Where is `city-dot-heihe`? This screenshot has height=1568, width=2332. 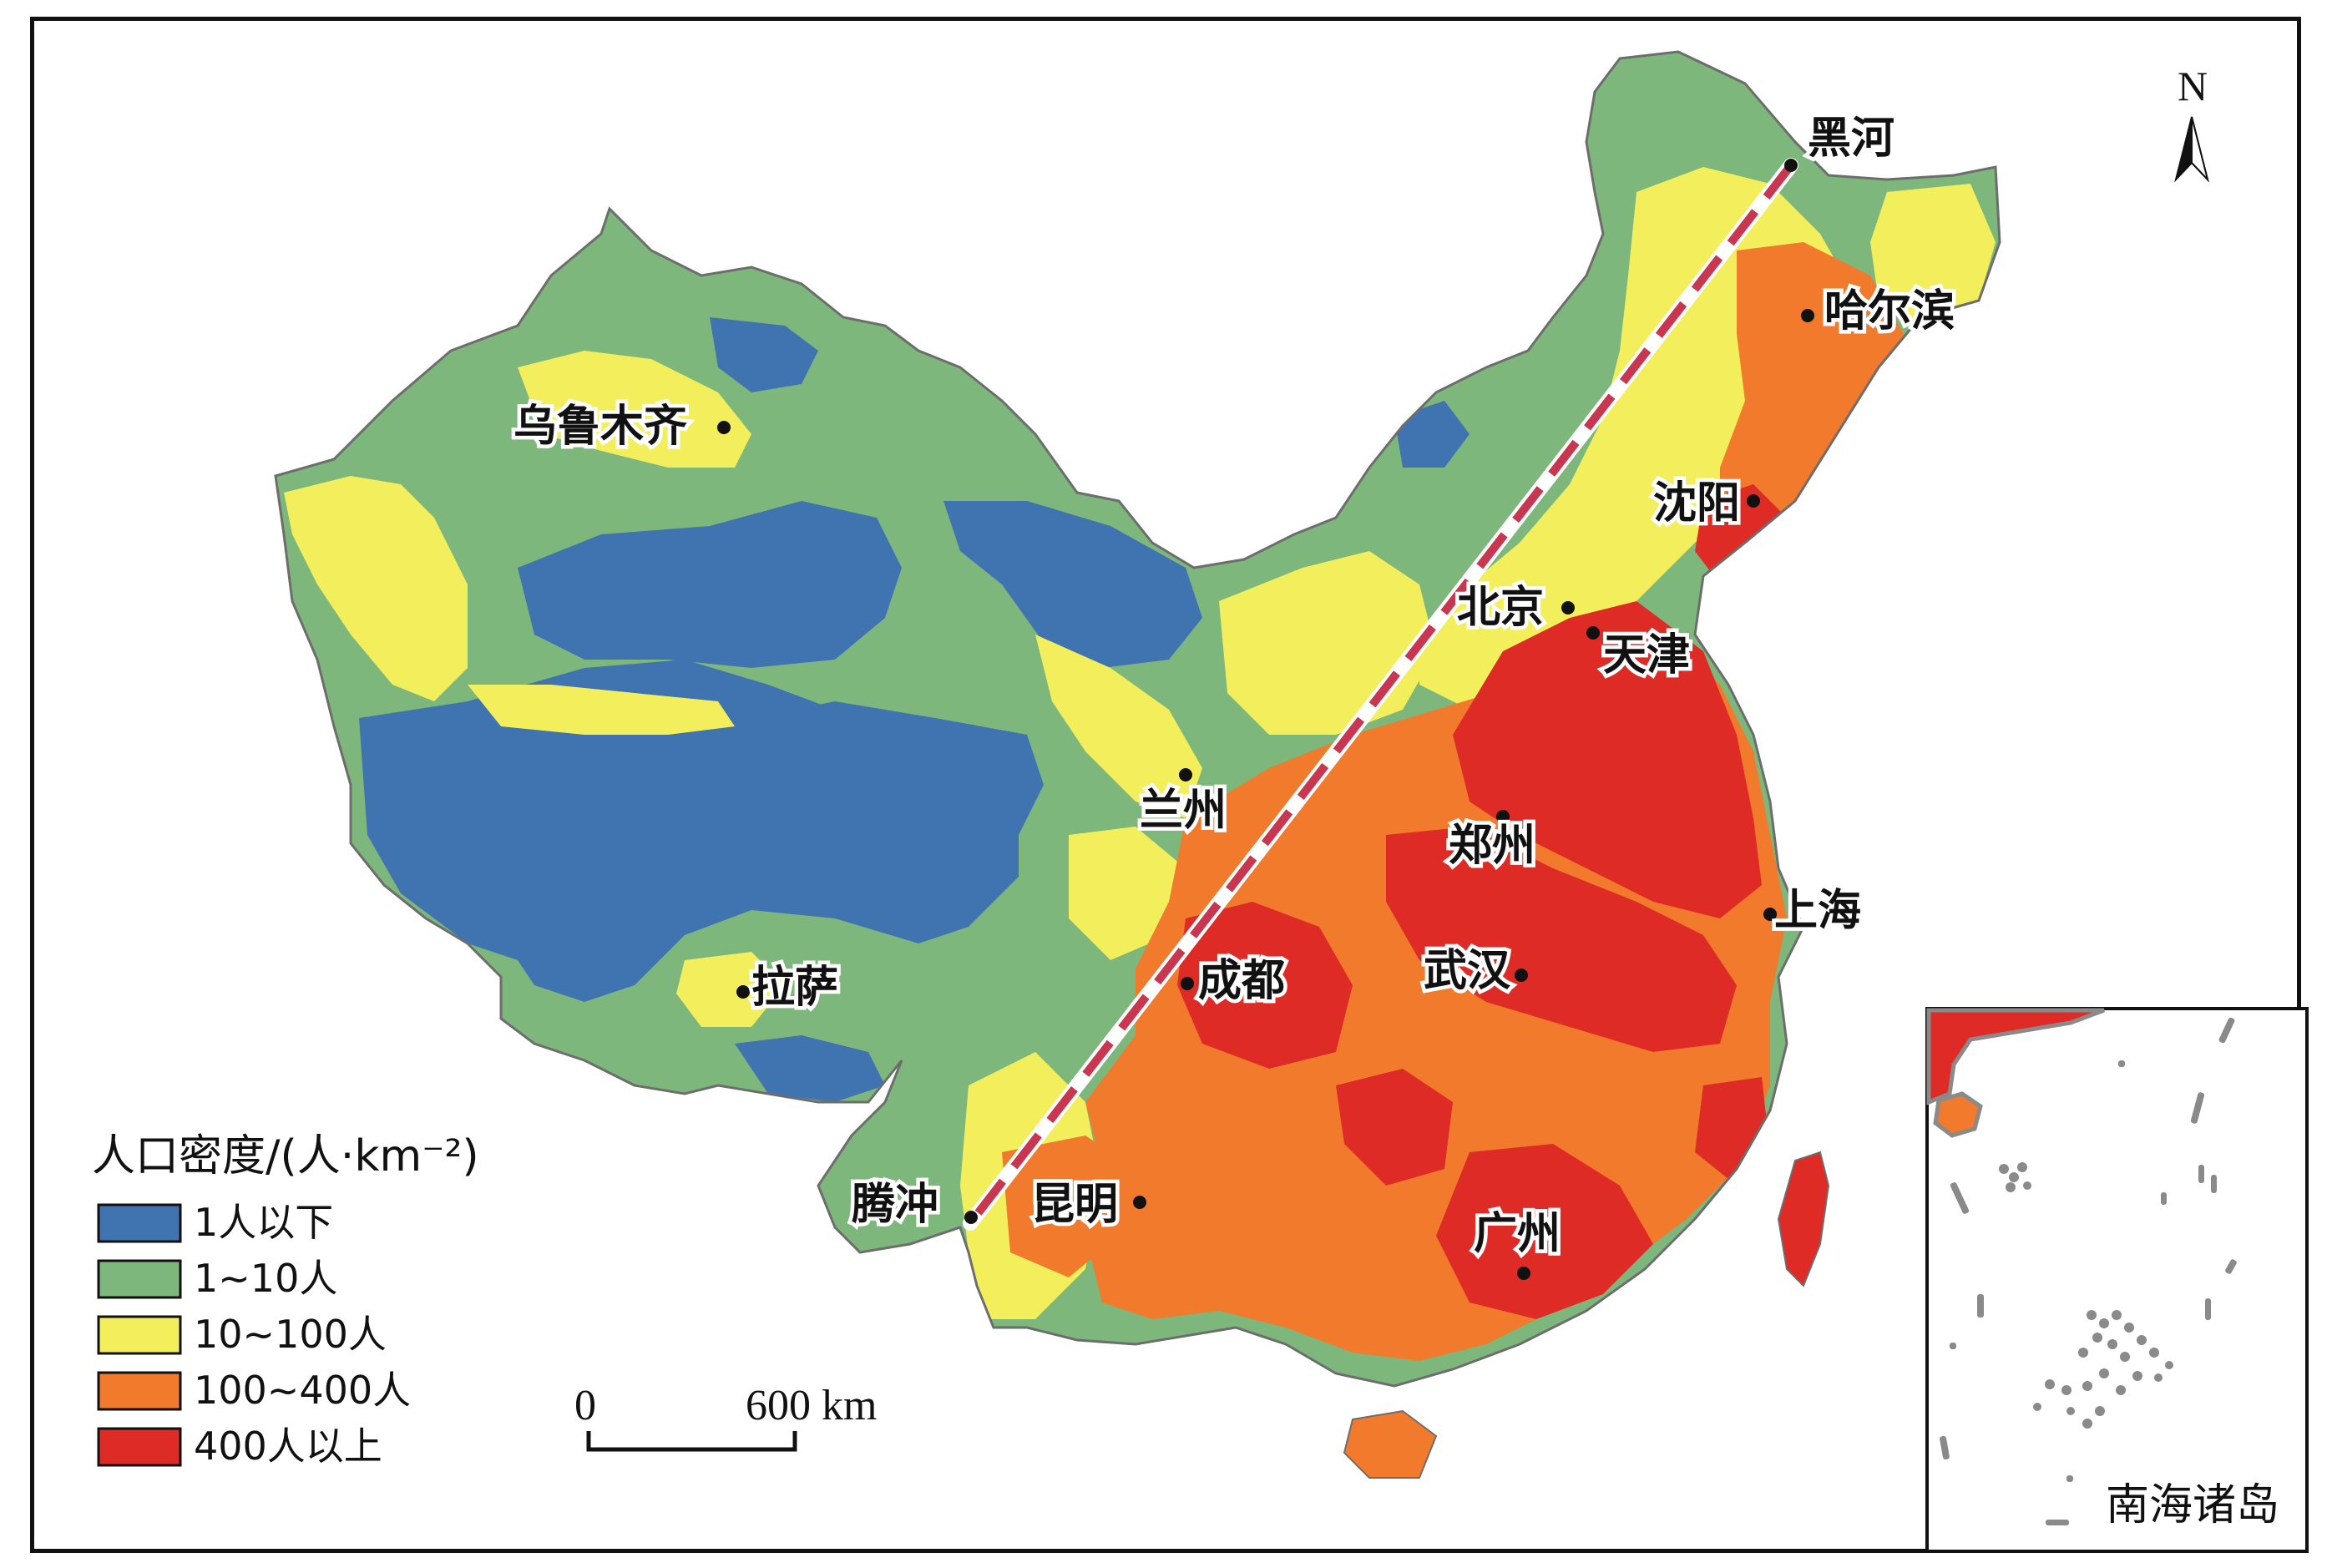 city-dot-heihe is located at coordinates (1791, 165).